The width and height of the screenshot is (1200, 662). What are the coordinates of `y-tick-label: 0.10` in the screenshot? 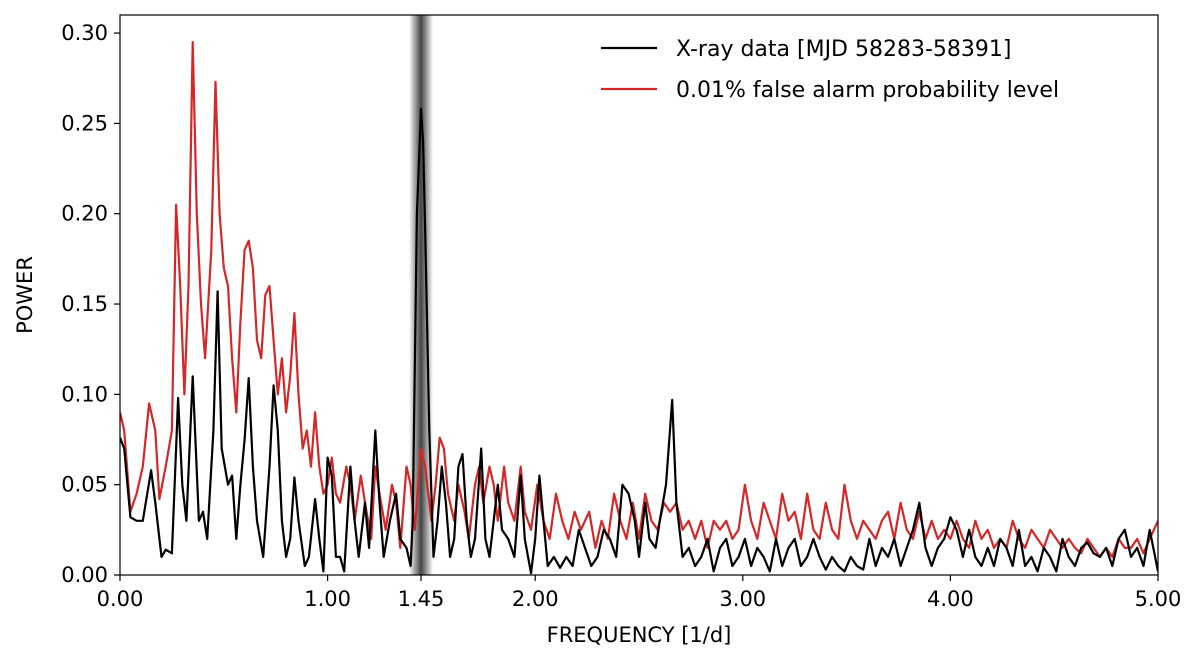 It's located at (84, 394).